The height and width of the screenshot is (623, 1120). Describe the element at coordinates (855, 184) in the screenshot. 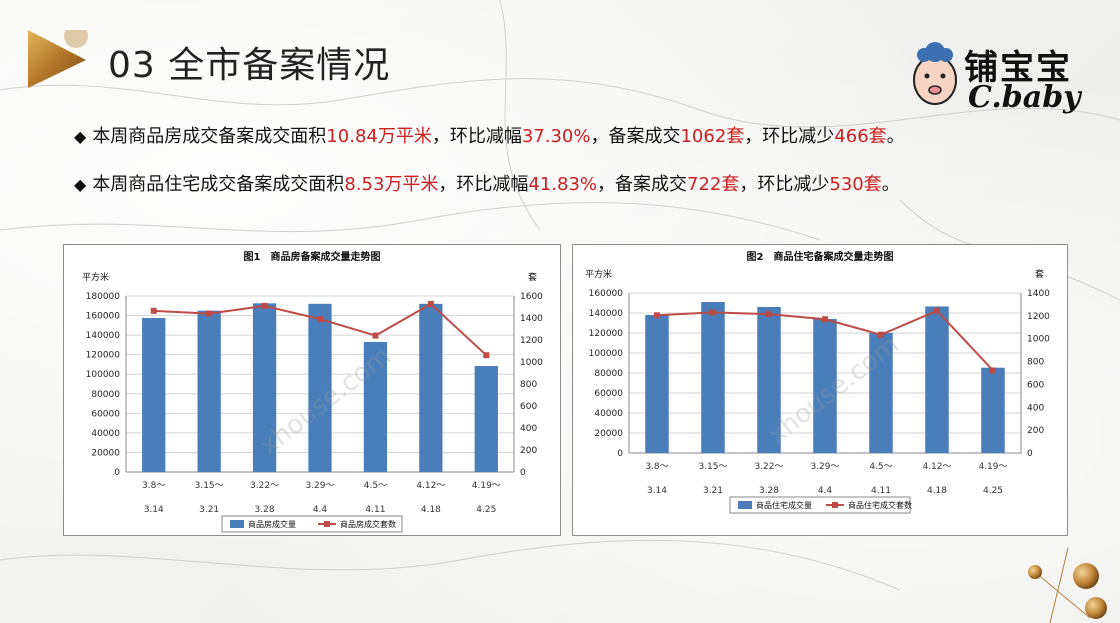

I see `bullet-value: 530套` at that location.